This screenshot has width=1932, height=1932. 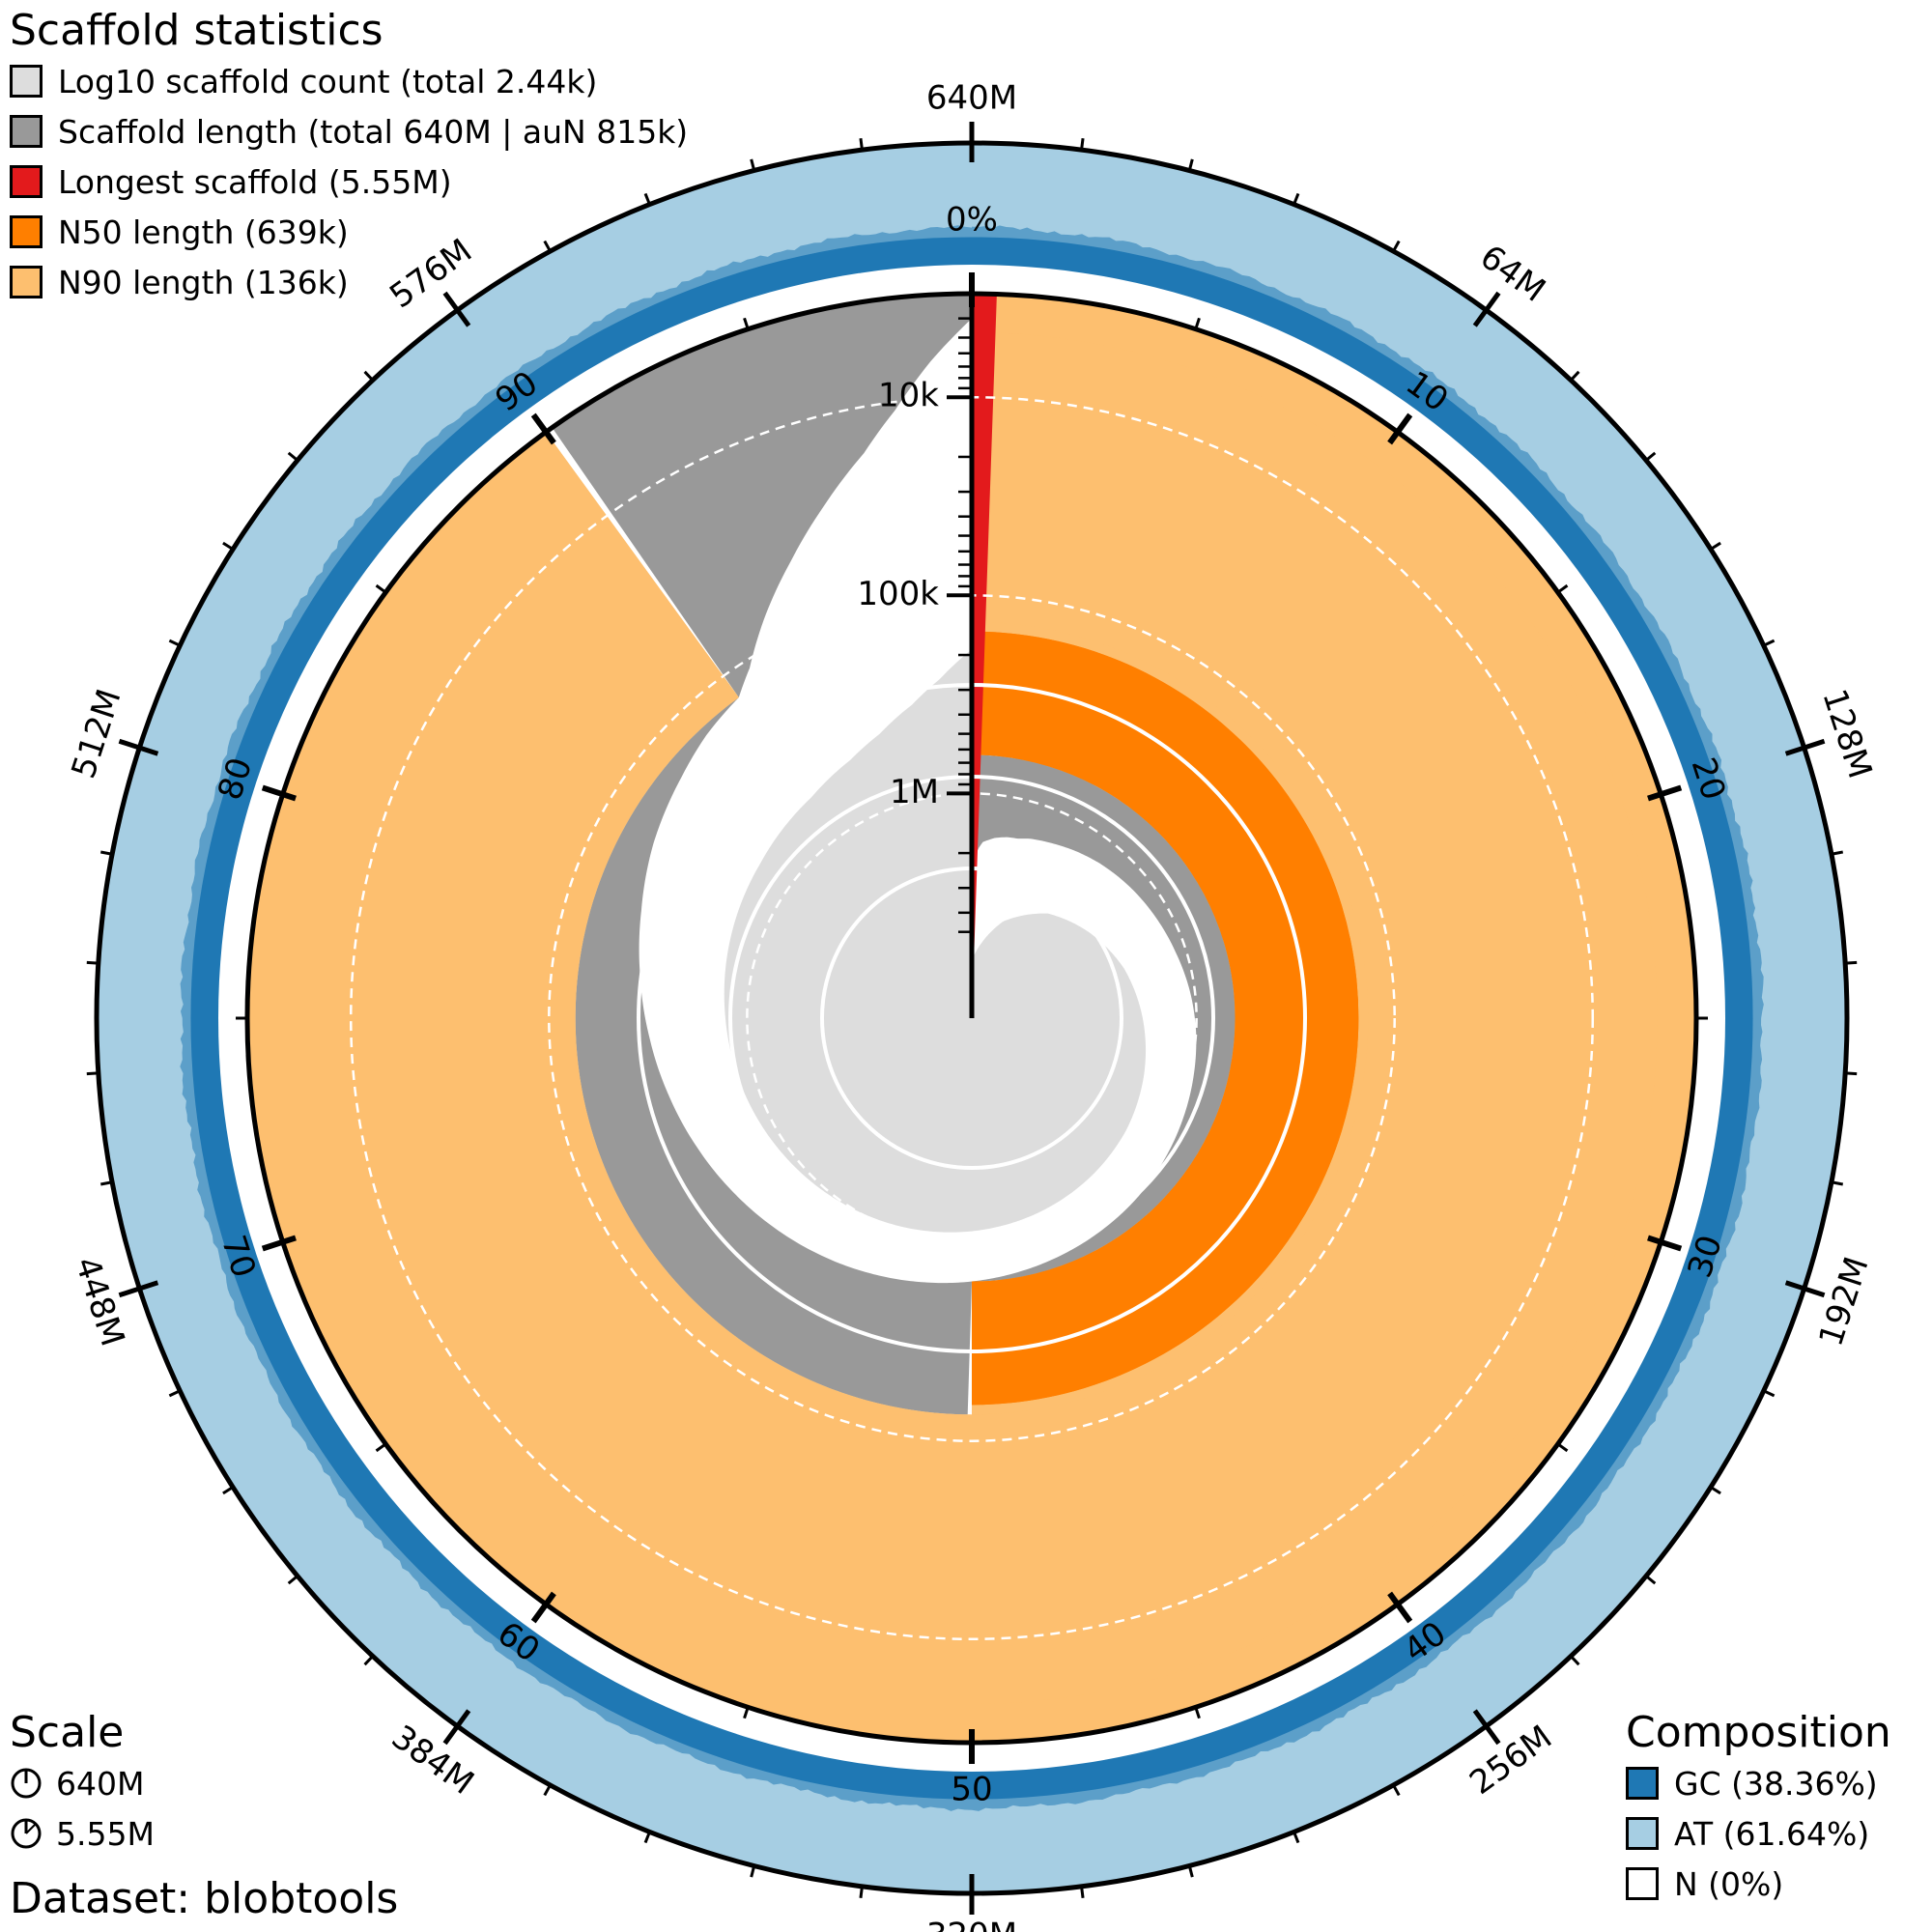 I want to click on scale-item-longest: 5.55M, so click(x=82, y=1833).